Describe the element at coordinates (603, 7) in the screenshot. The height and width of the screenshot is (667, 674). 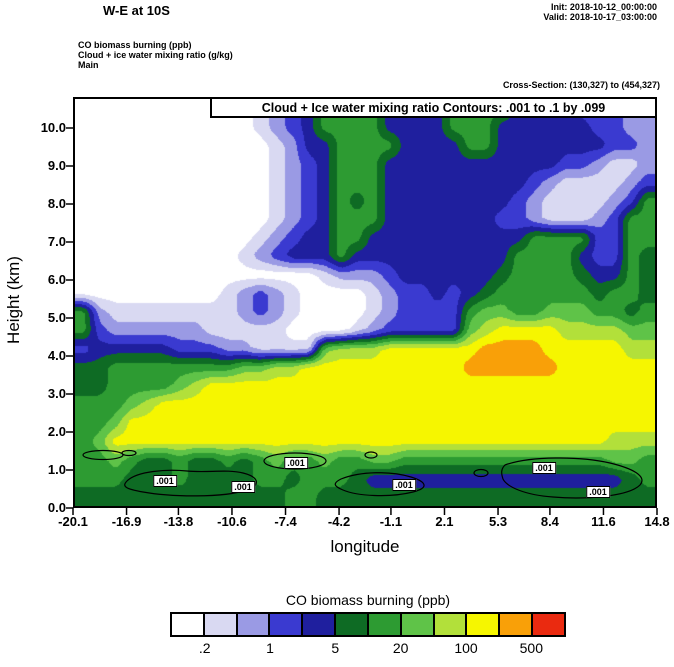
I see `init-time-label: Init: 2018-10-12_00:00:00` at that location.